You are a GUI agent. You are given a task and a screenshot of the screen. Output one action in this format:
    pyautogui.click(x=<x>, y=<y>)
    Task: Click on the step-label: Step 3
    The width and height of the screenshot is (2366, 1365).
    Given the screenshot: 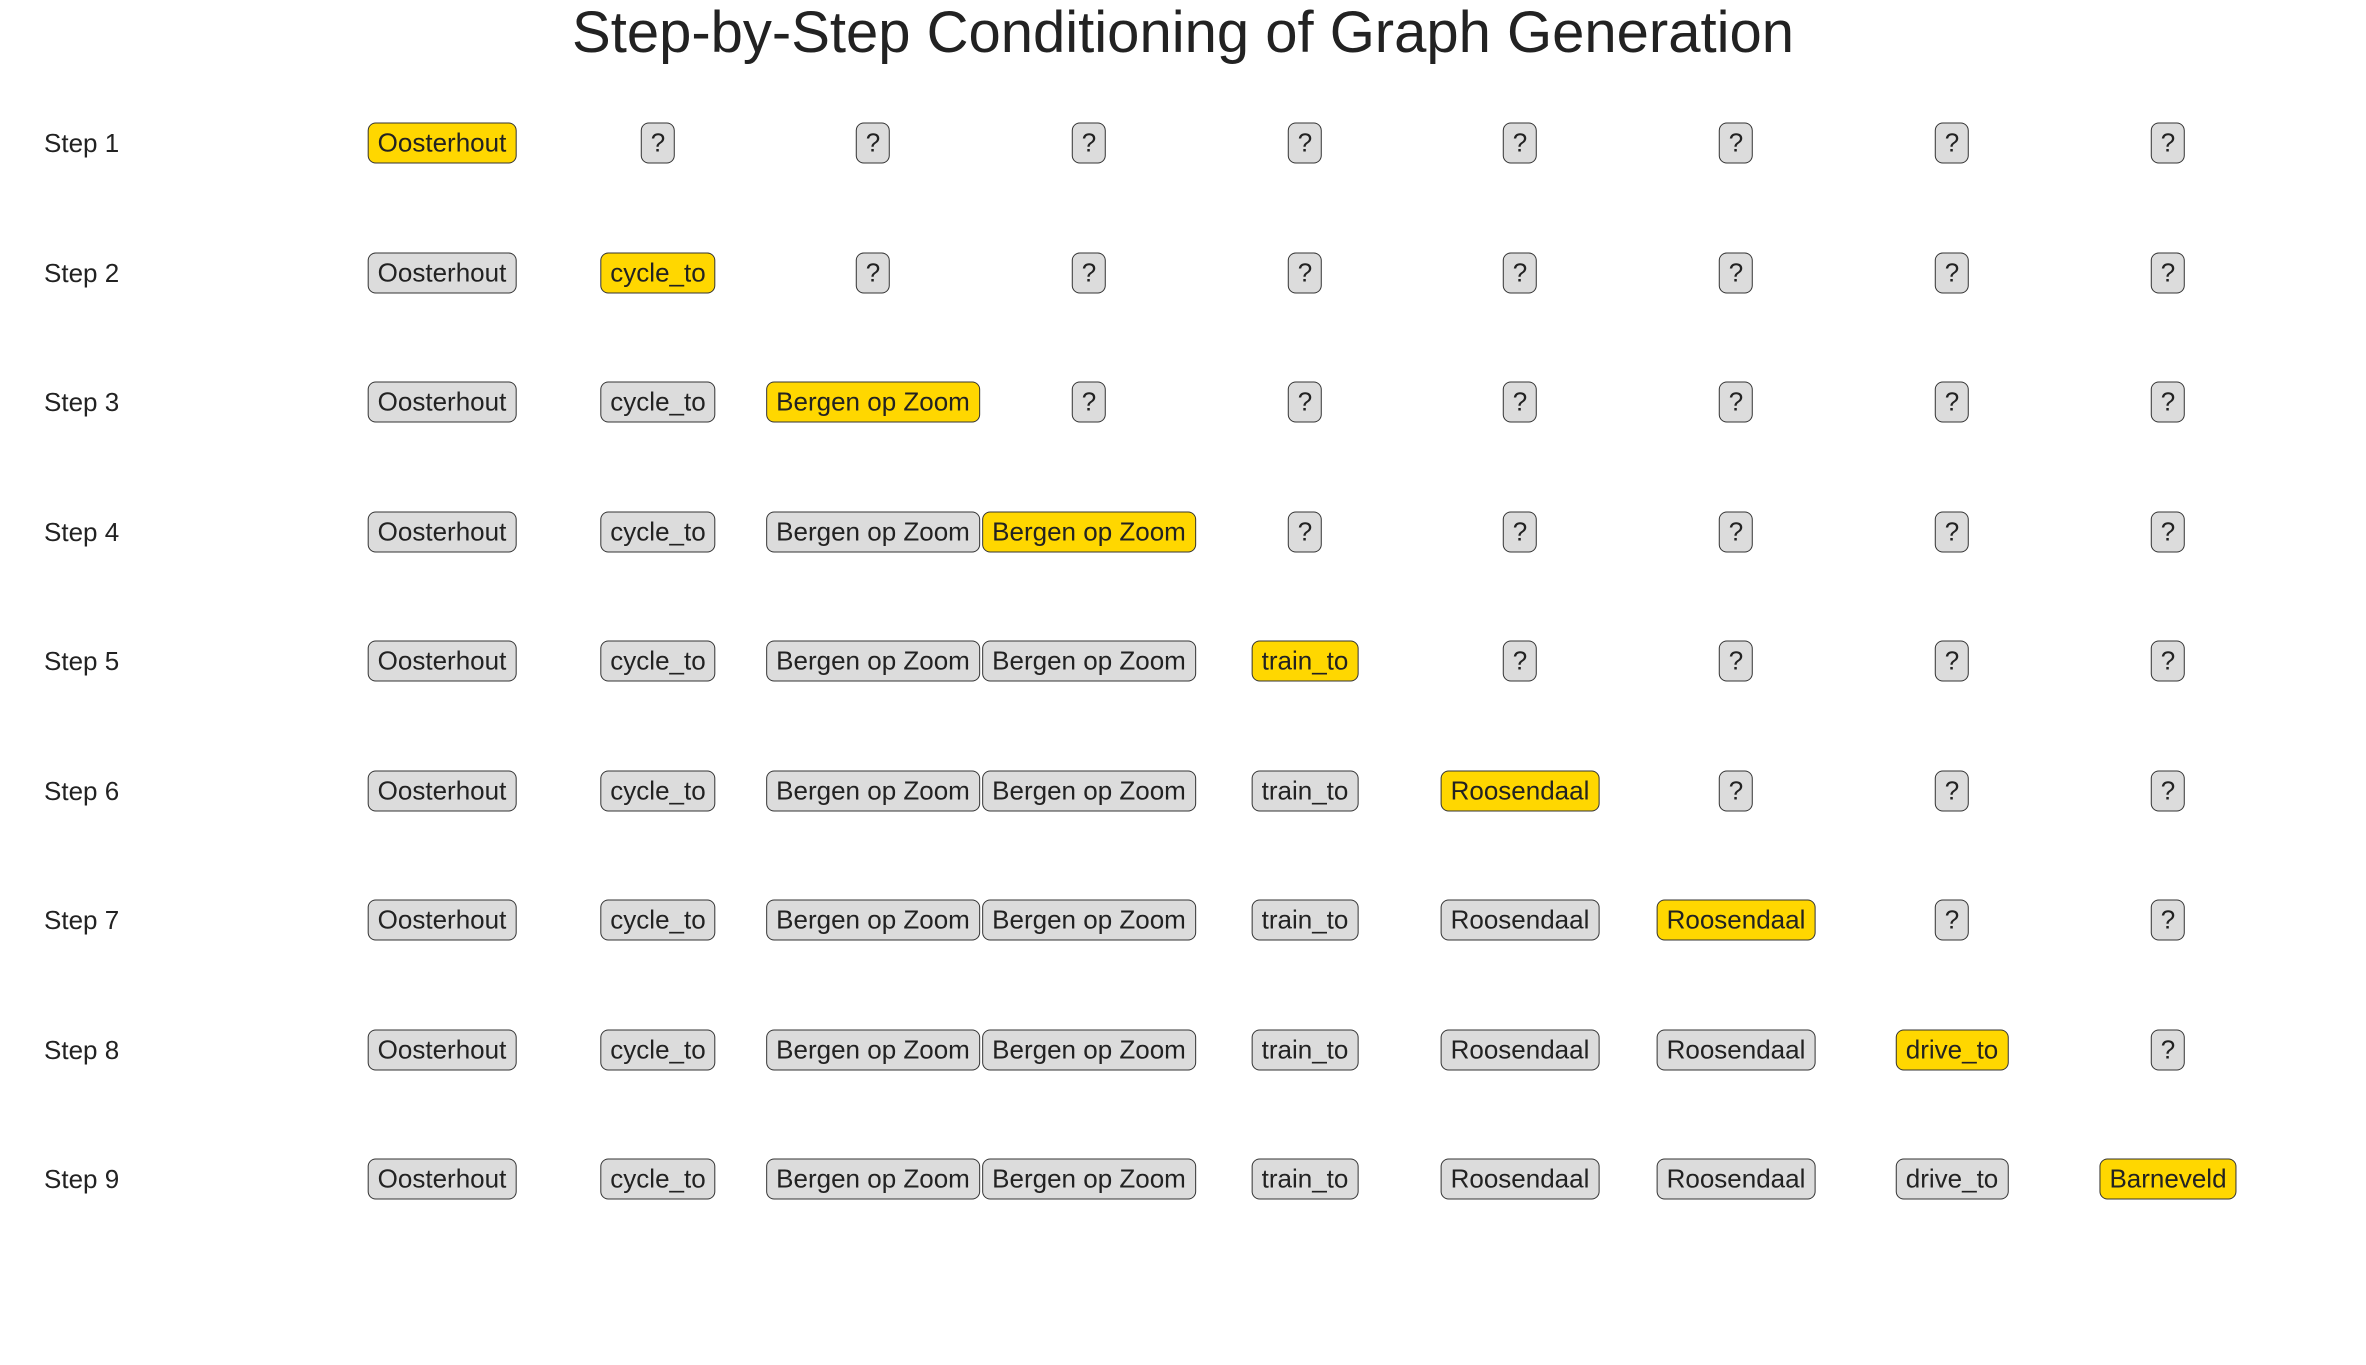 What is the action you would take?
    pyautogui.click(x=82, y=402)
    